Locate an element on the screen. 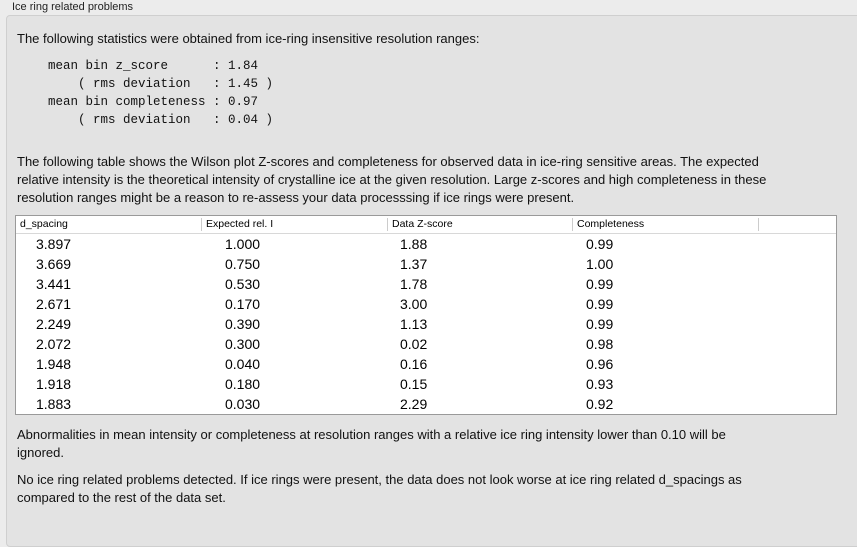 This screenshot has height=547, width=857. cell-d-spacing: 2.072 is located at coordinates (54, 344).